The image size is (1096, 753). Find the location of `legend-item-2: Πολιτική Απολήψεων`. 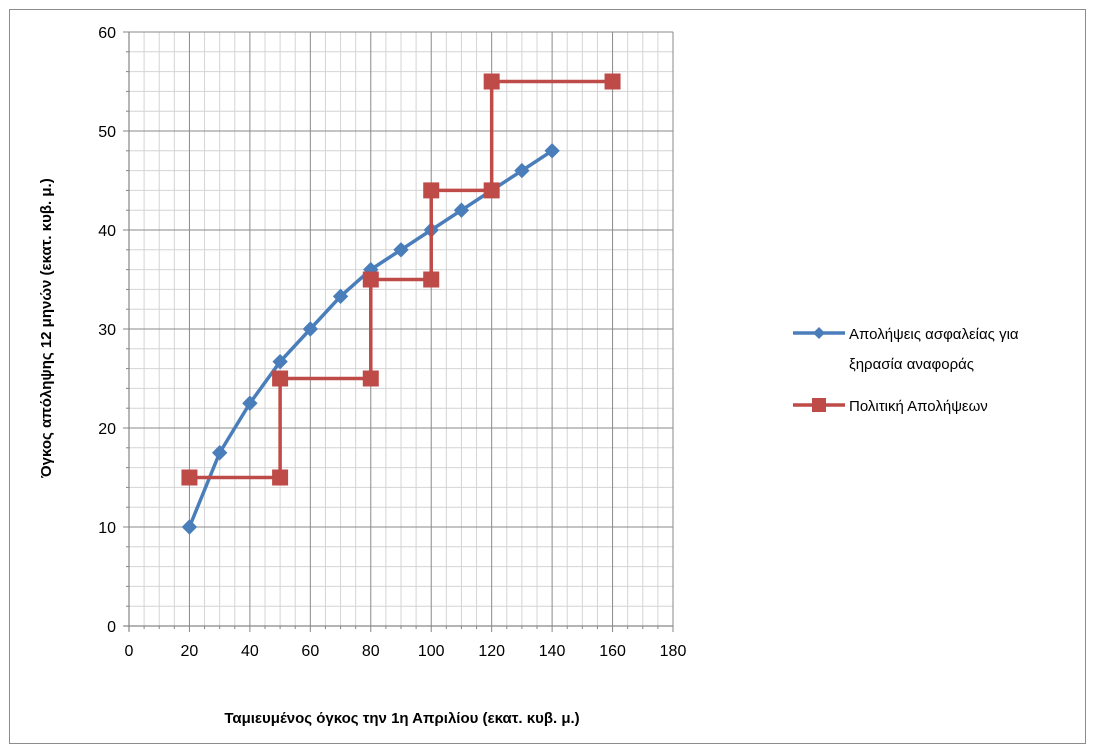

legend-item-2: Πολιτική Απολήψεων is located at coordinates (890, 406).